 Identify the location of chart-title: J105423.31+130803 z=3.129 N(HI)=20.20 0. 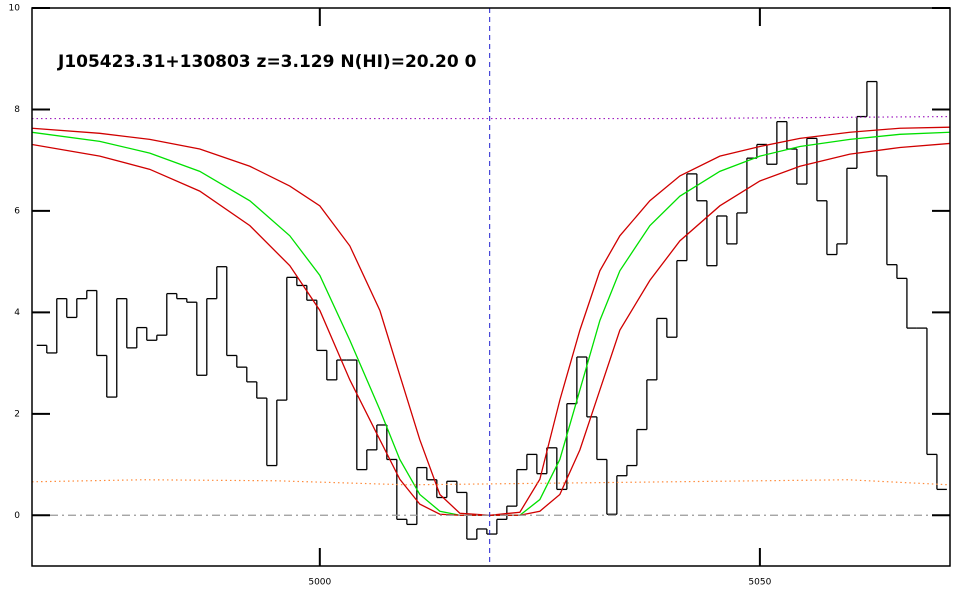
(267, 62).